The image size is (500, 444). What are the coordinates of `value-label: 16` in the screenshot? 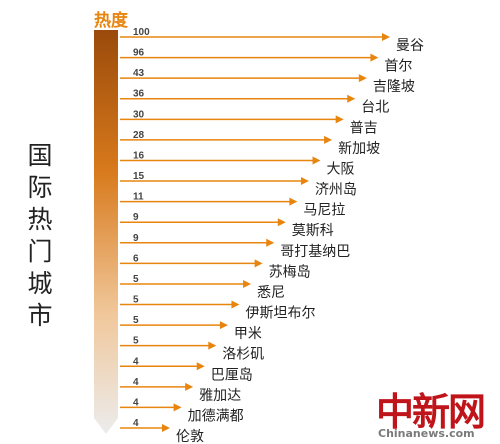 It's located at (139, 155).